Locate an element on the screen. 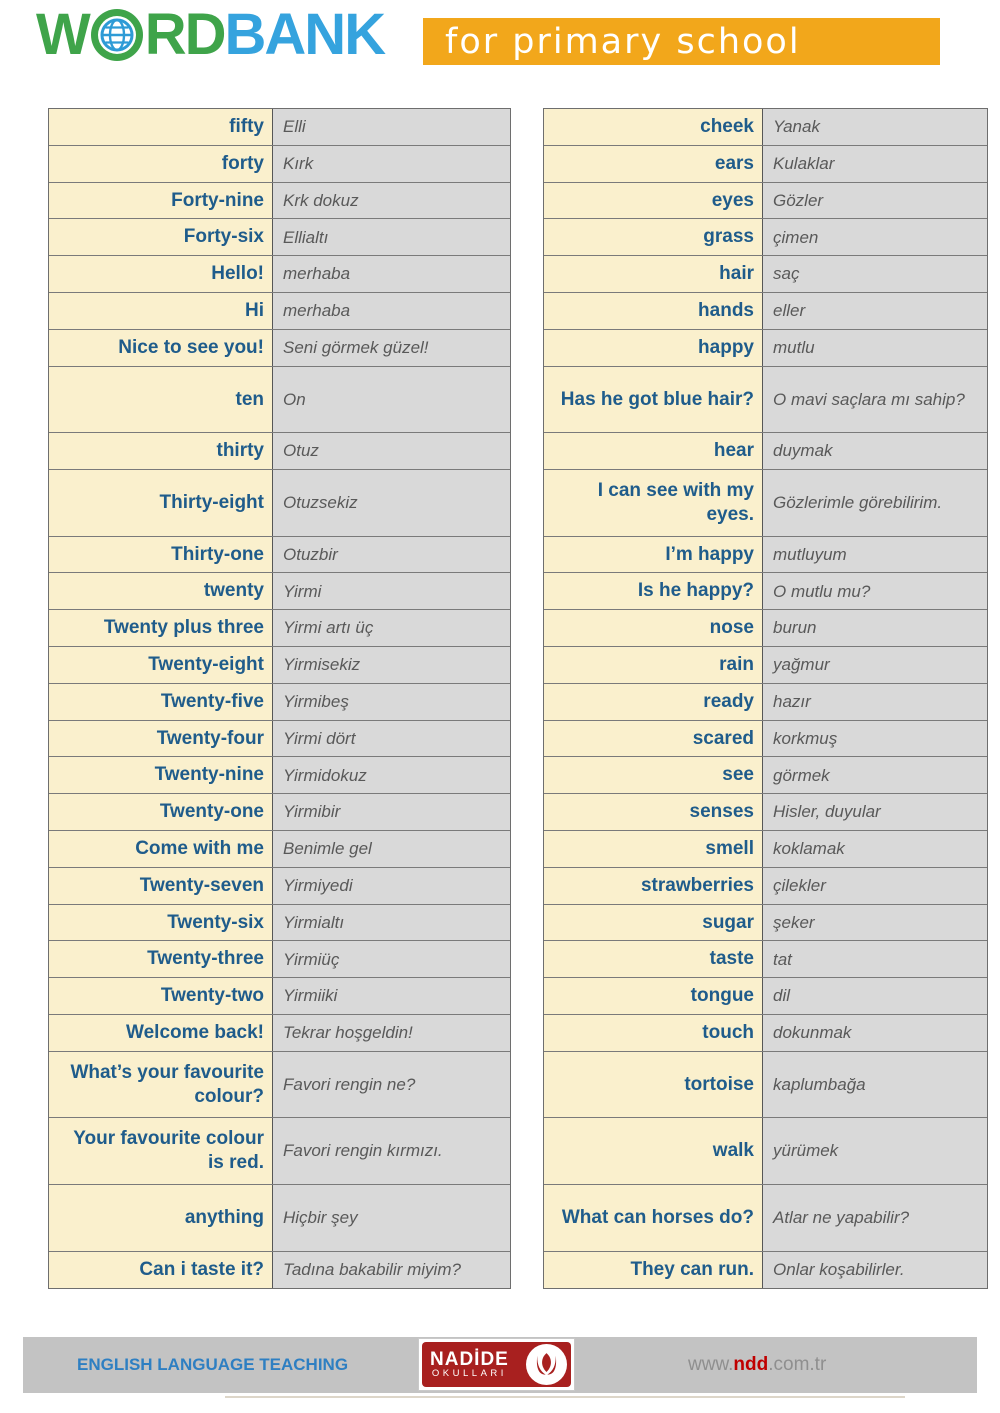 The height and width of the screenshot is (1413, 1000). vocab-row: Twenty-one Yirmibir is located at coordinates (279, 812).